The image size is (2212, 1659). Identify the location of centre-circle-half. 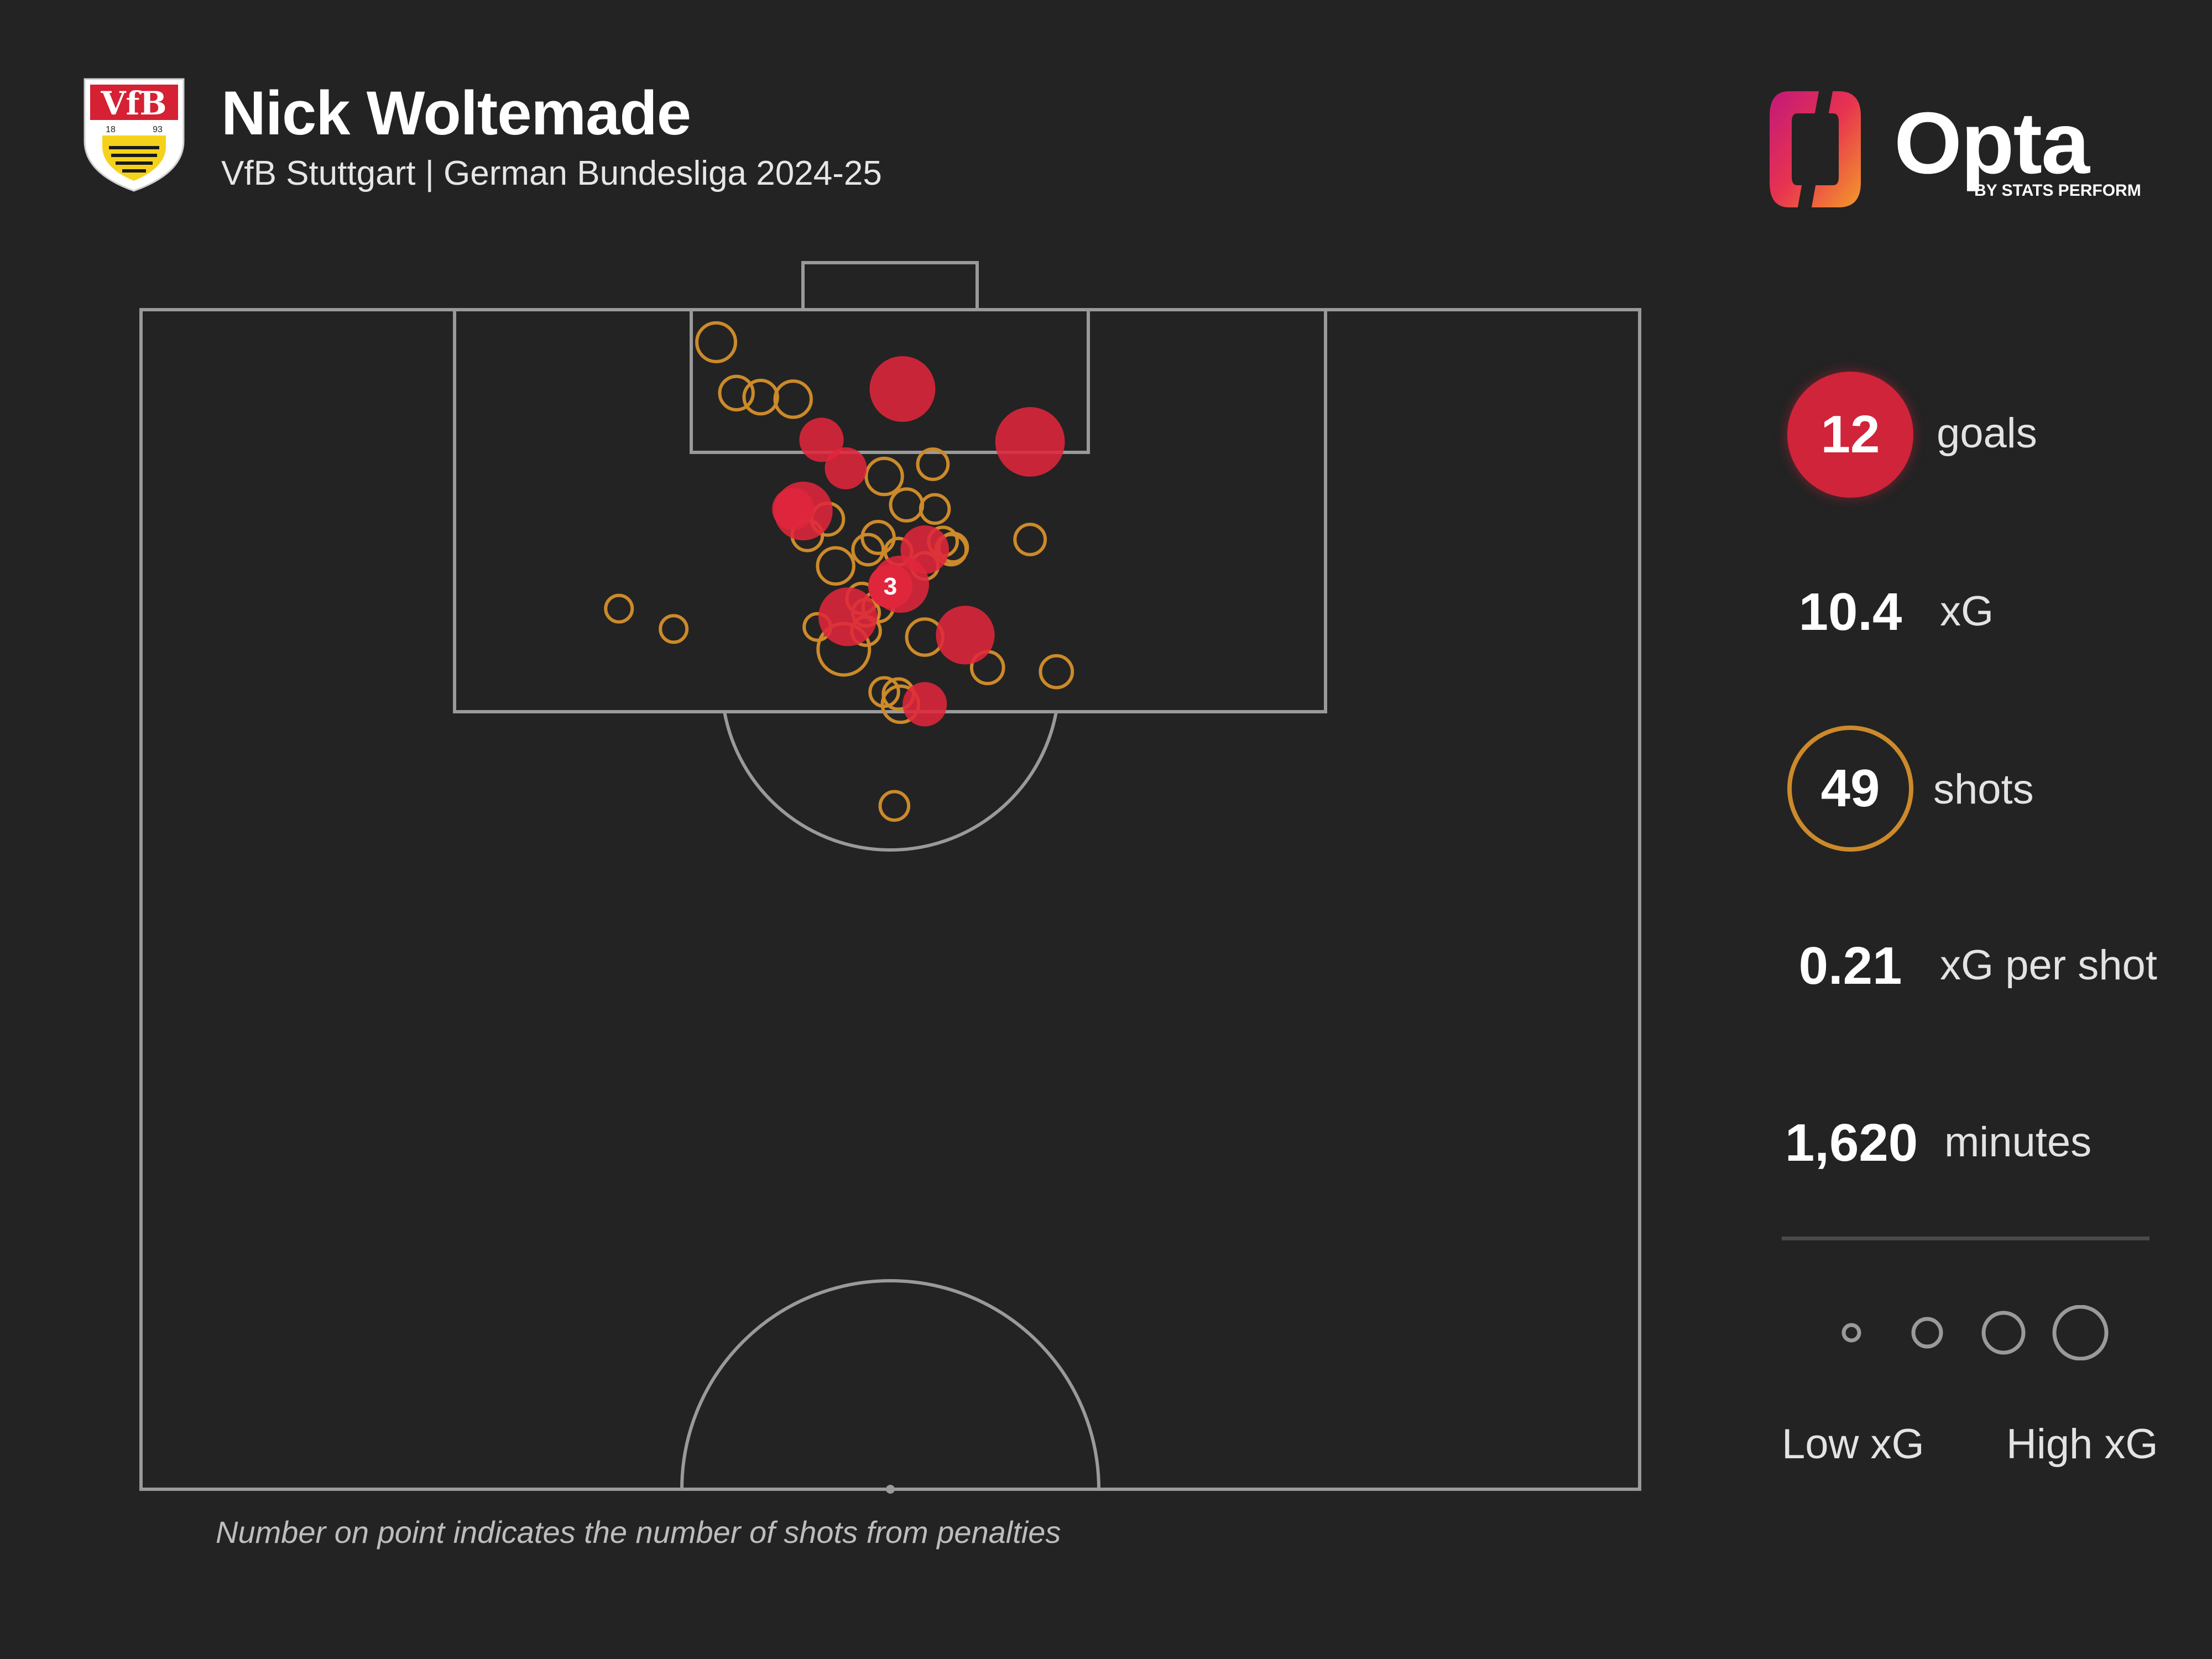
(890, 1385).